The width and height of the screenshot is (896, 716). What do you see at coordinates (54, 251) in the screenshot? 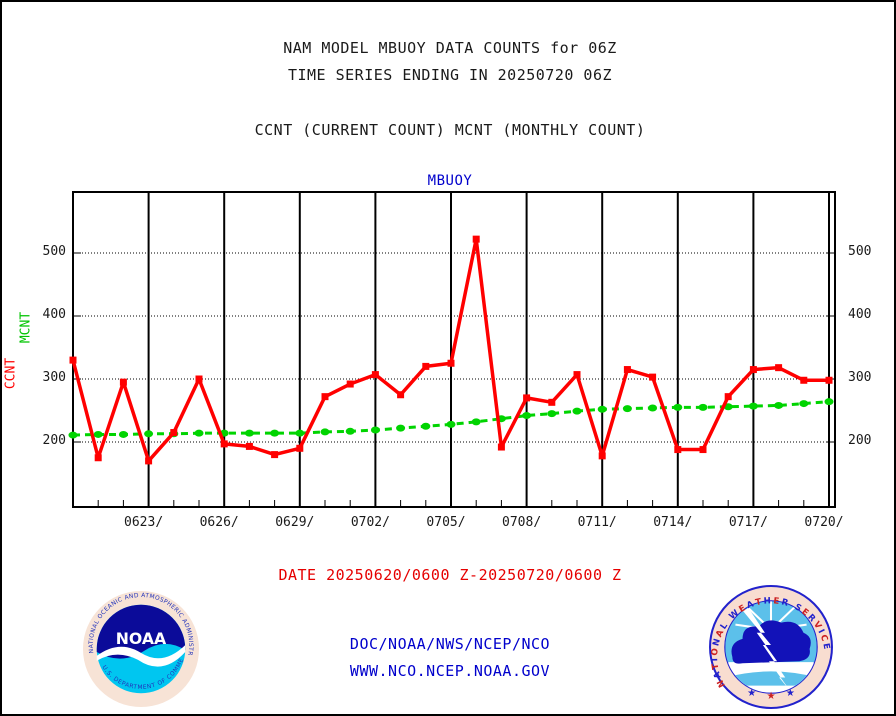
I see `y-tick-label-left: 500` at bounding box center [54, 251].